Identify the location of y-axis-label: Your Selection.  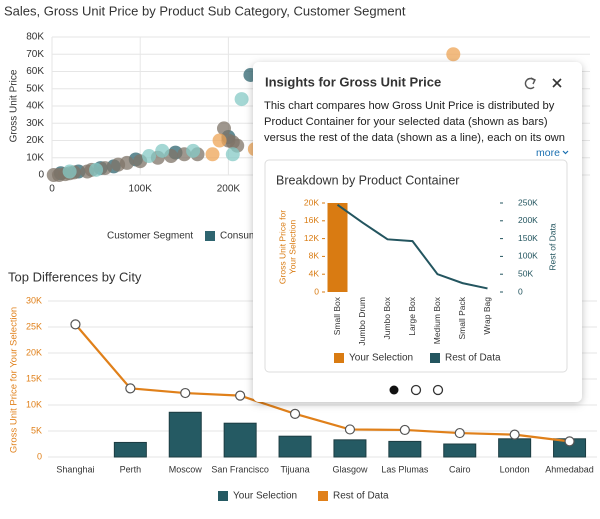
(292, 246).